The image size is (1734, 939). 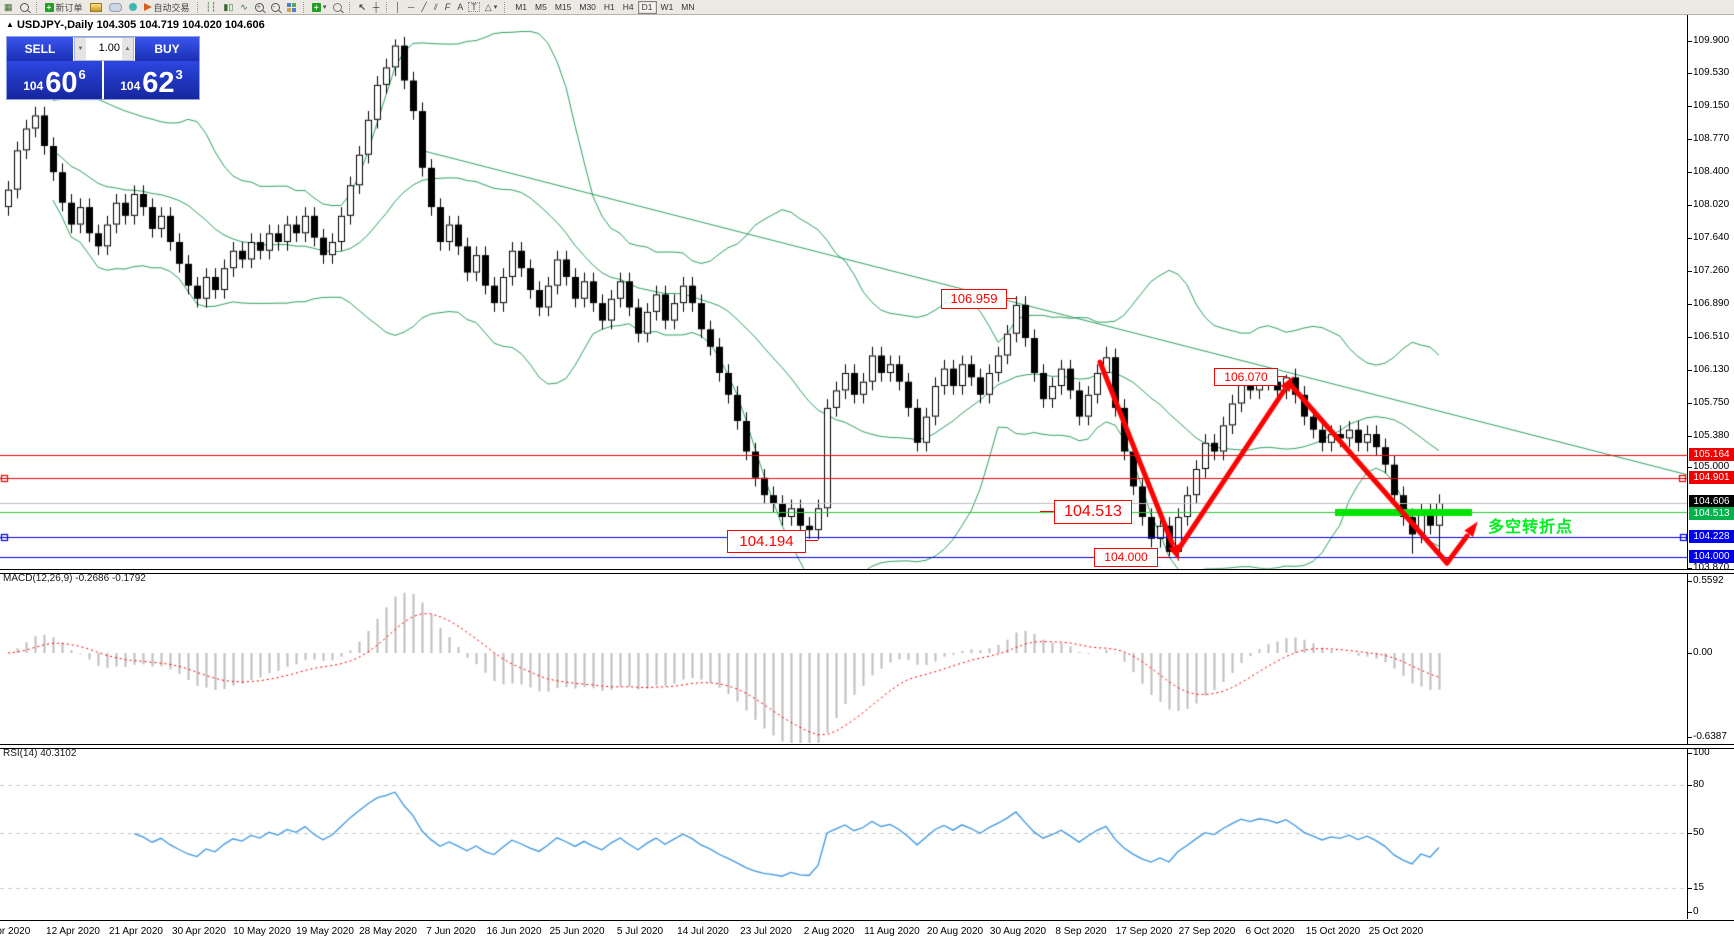 I want to click on trendline-tool-icon: ╱, so click(x=424, y=6).